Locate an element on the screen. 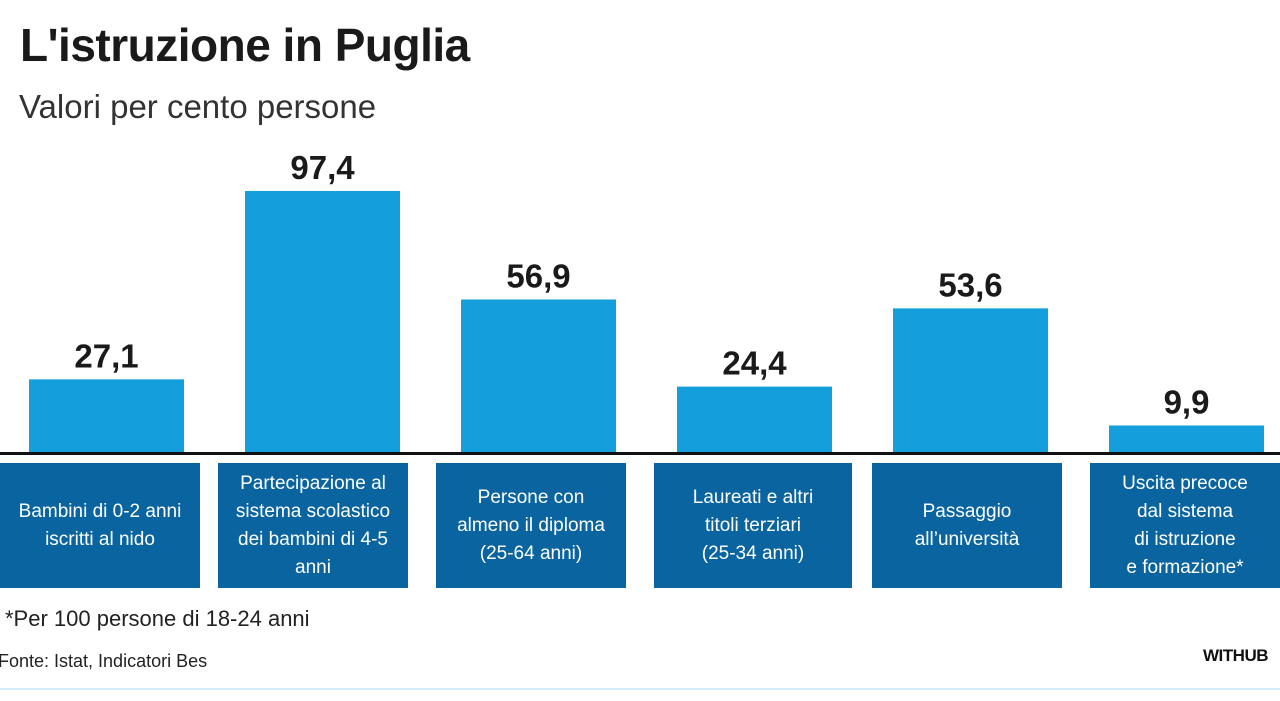 This screenshot has height=701, width=1280. value-label: 53,6 is located at coordinates (970, 284).